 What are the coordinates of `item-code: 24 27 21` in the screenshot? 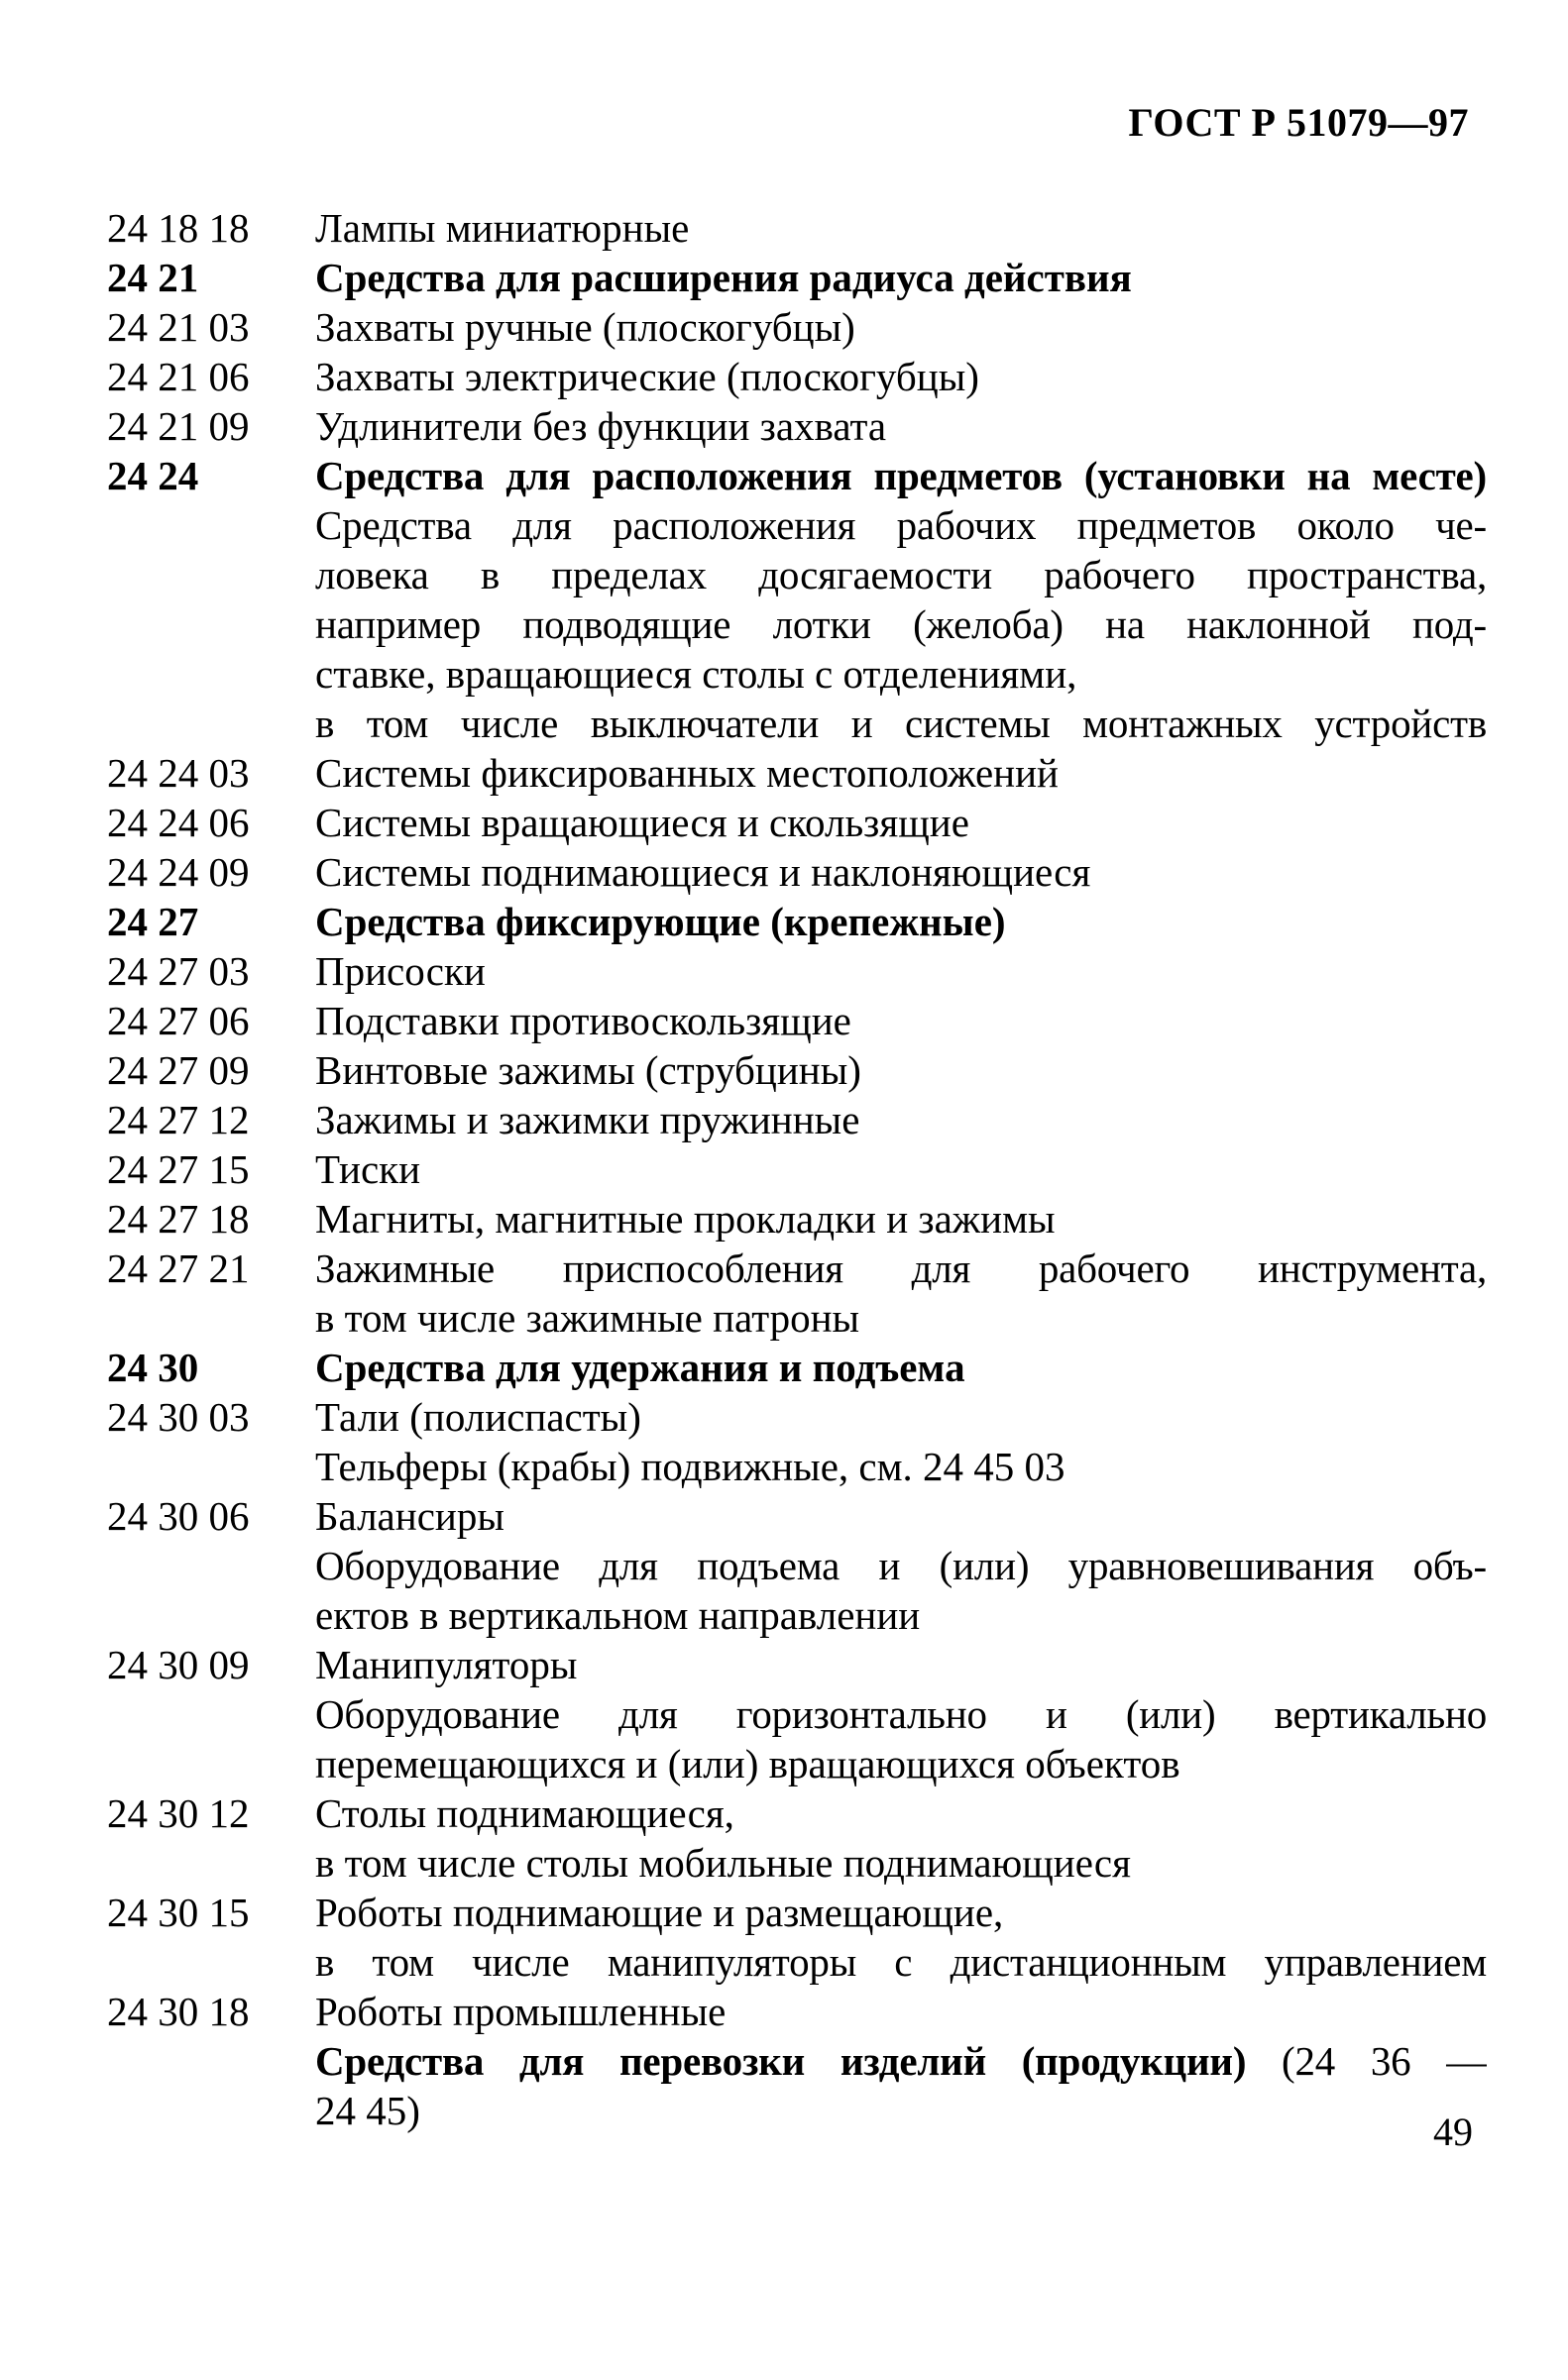 It's located at (178, 1268).